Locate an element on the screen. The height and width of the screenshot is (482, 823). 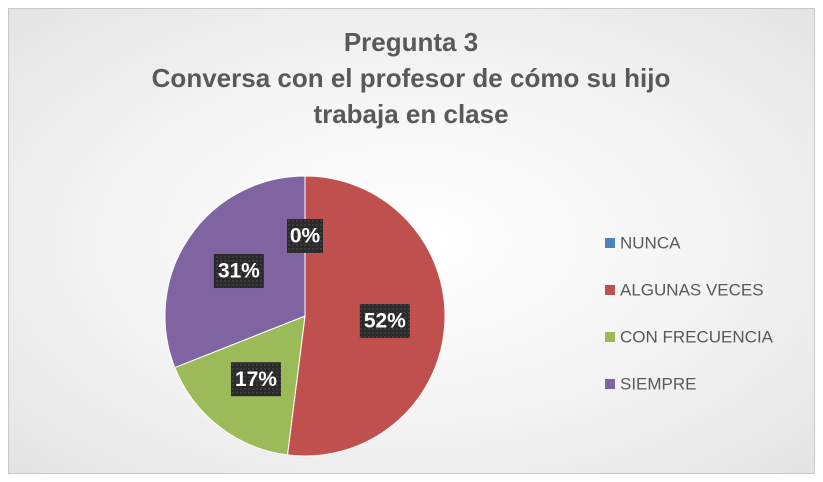
data-label: 31% is located at coordinates (239, 271).